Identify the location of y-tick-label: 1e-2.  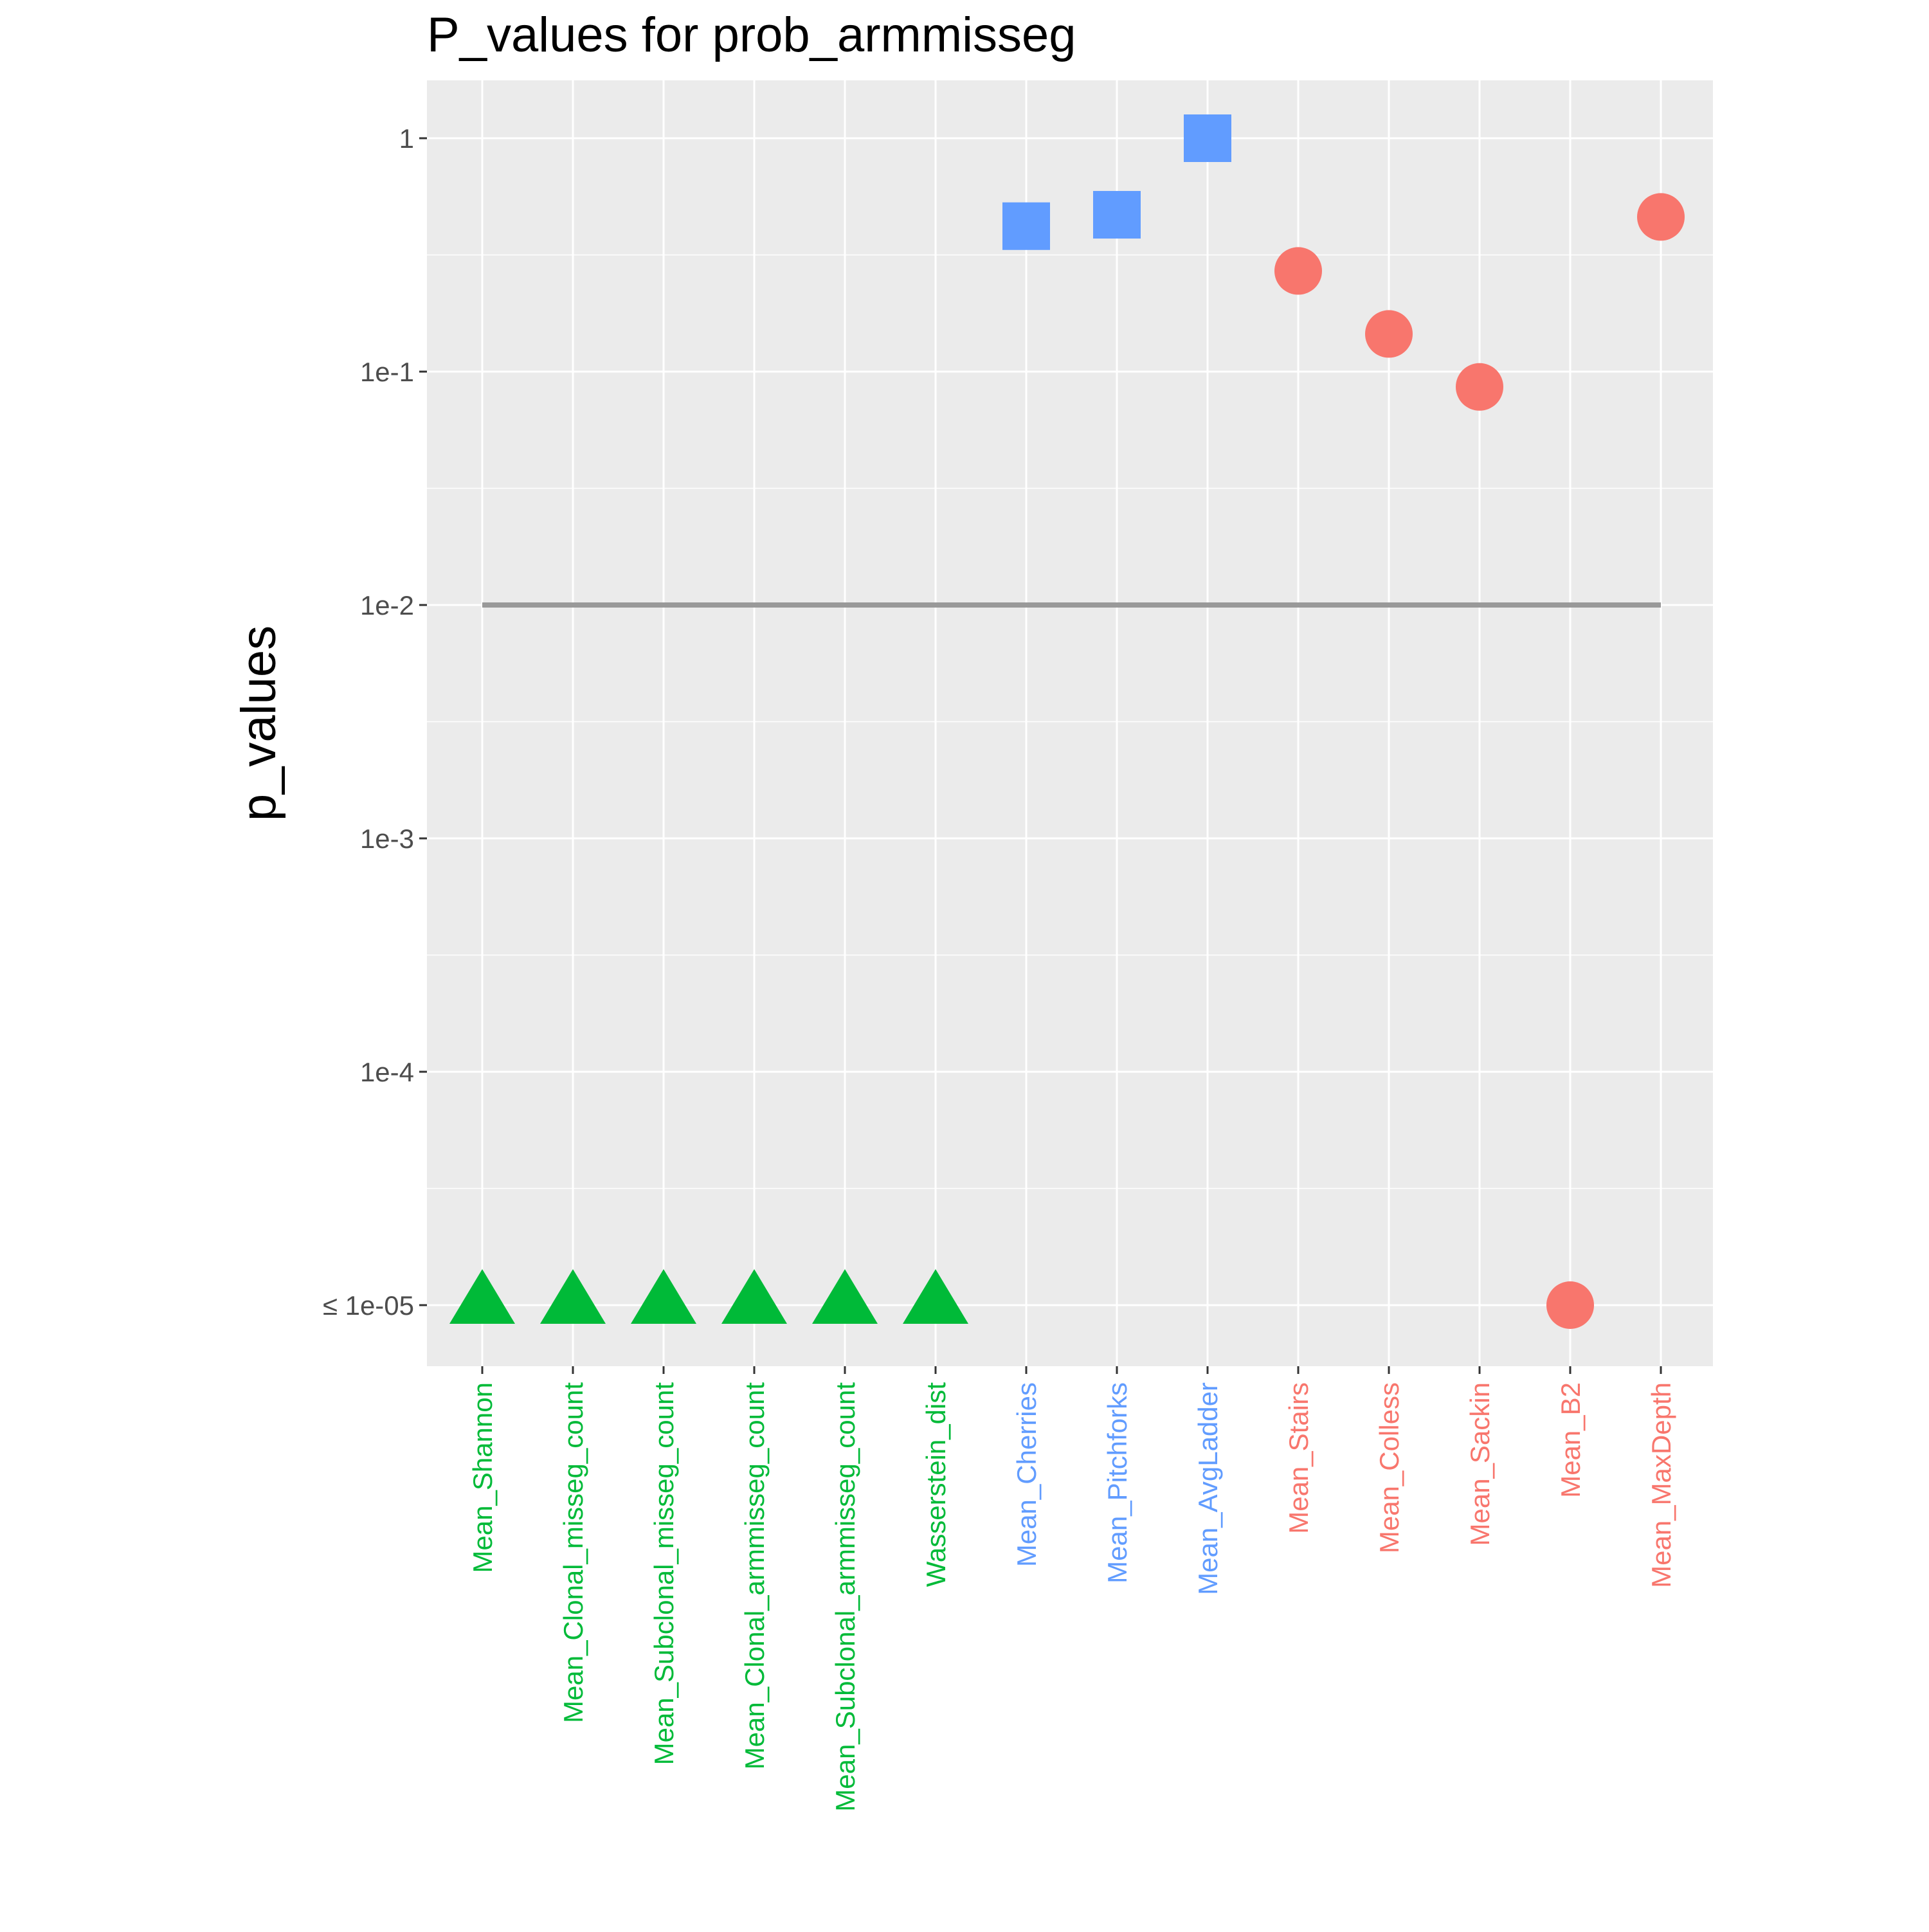
(387, 605).